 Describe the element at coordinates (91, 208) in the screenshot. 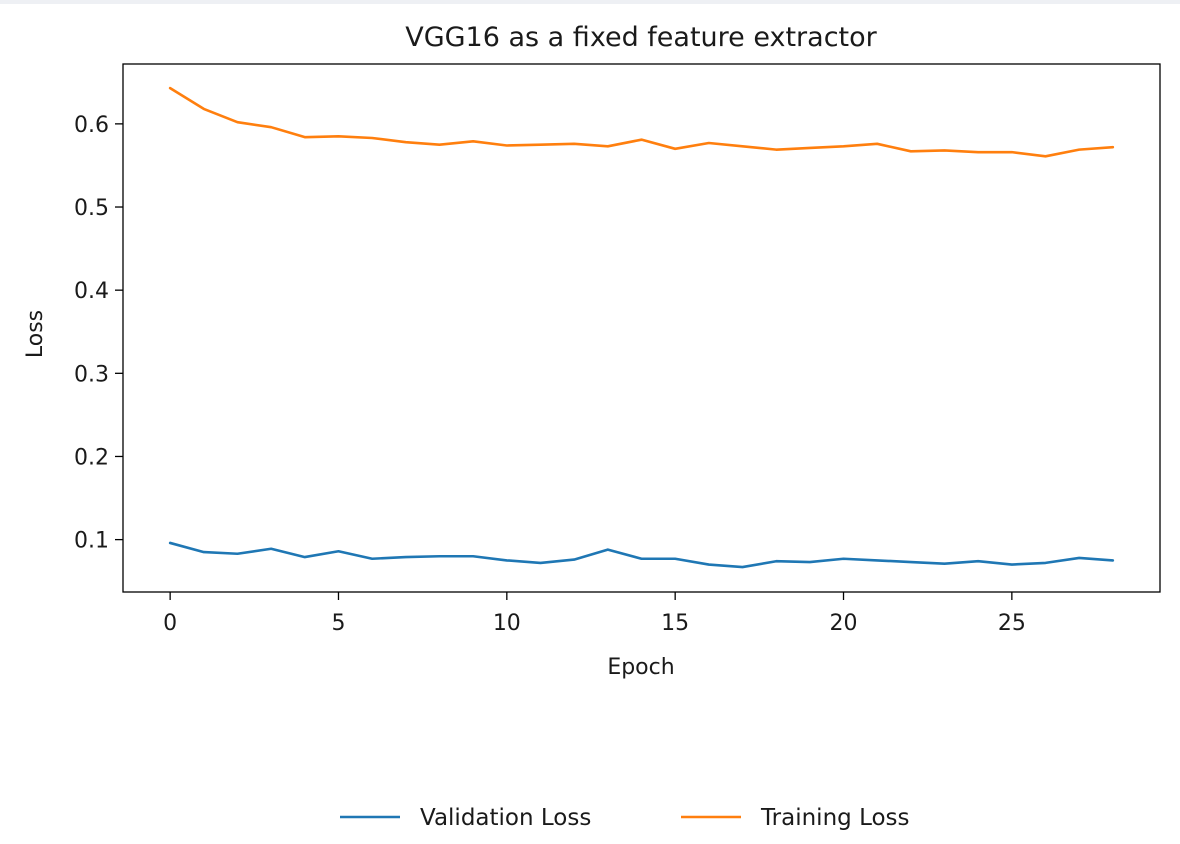

I see `y-tick-label: 0.5` at that location.